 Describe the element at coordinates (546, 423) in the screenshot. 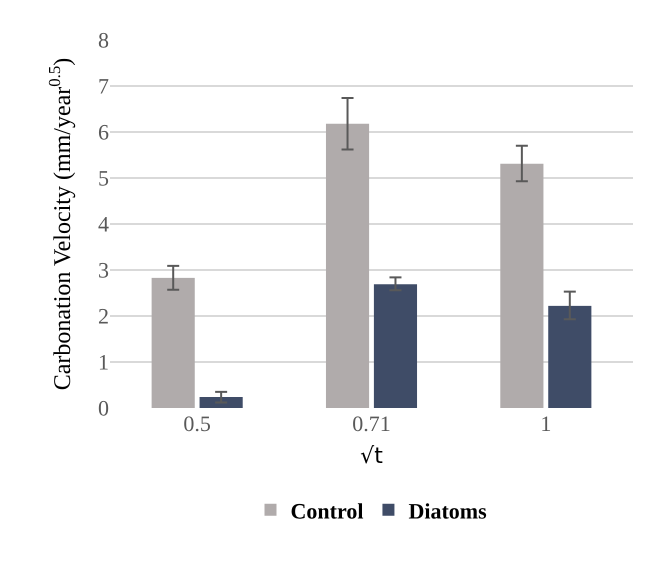

I see `x-tick-label: 1` at that location.